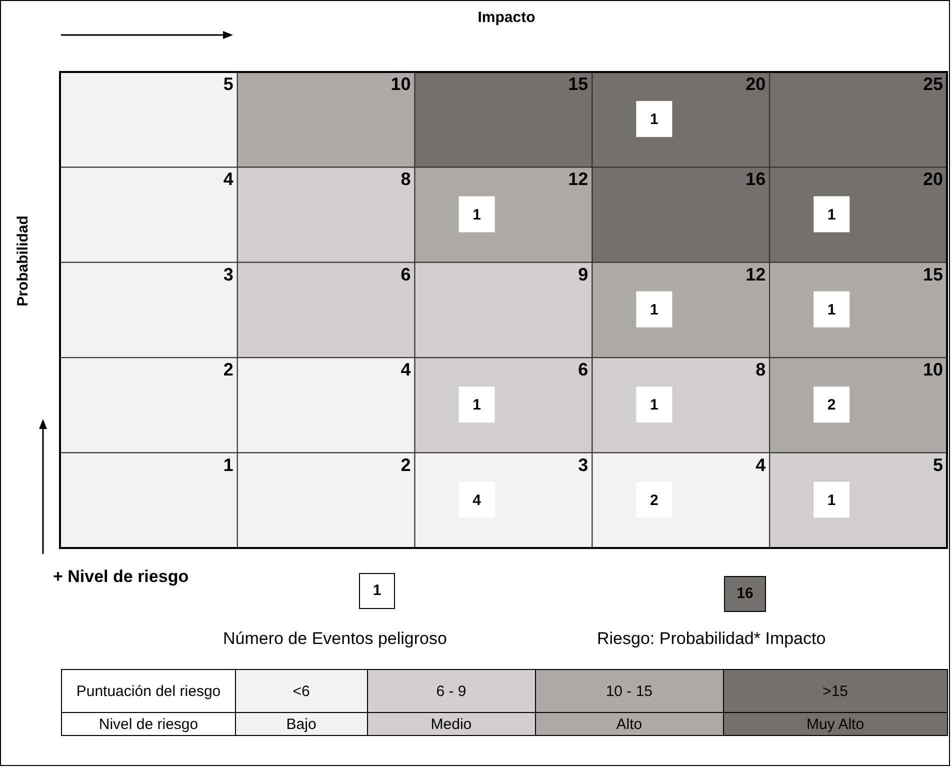 The height and width of the screenshot is (769, 952). Describe the element at coordinates (148, 691) in the screenshot. I see `category-label: Puntuación del riesgo` at that location.